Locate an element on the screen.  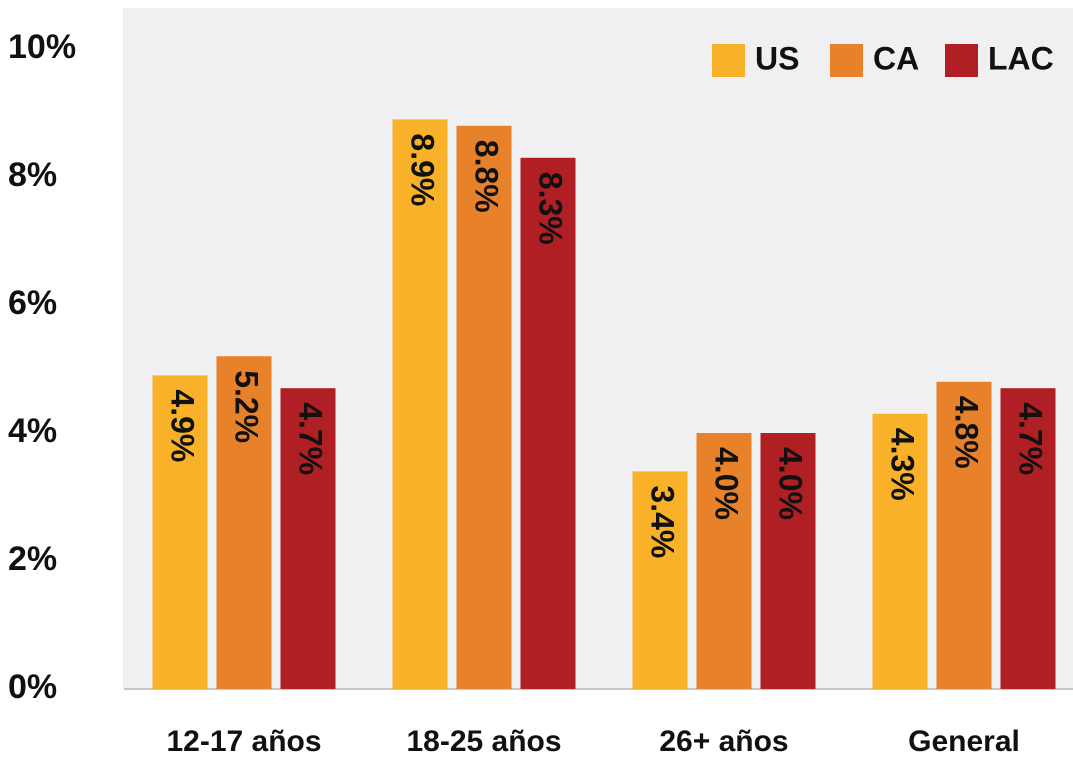
y-tick-label: 6% is located at coordinates (32, 303).